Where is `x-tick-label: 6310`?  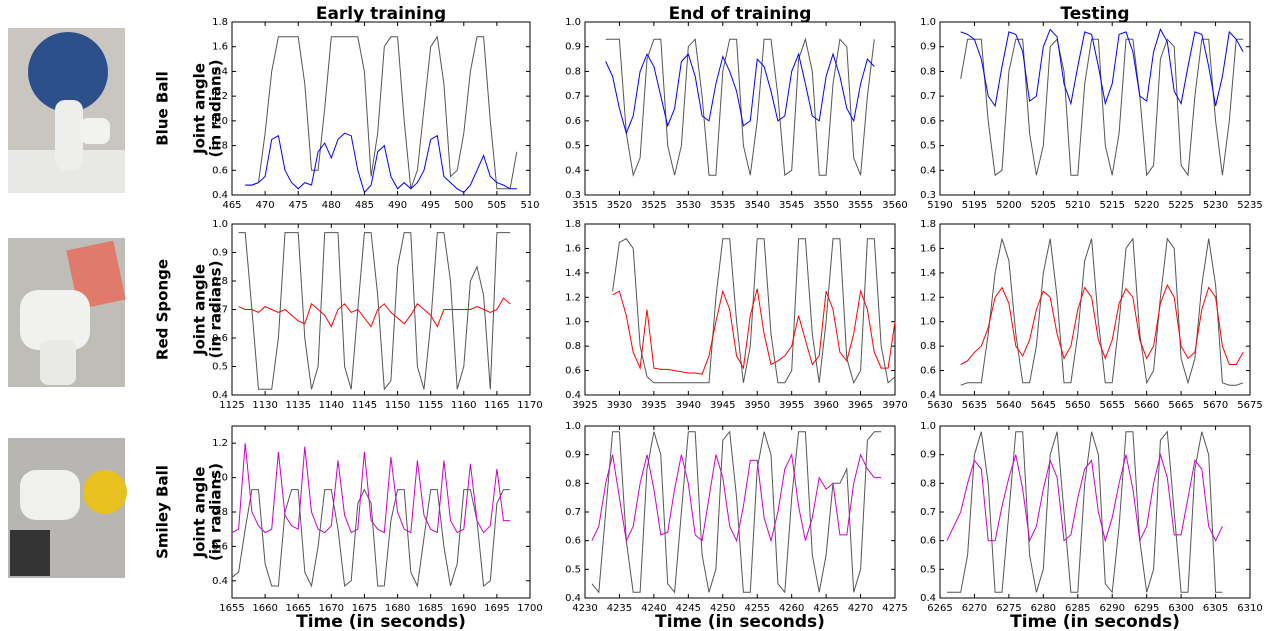
x-tick-label: 6310 is located at coordinates (1249, 608).